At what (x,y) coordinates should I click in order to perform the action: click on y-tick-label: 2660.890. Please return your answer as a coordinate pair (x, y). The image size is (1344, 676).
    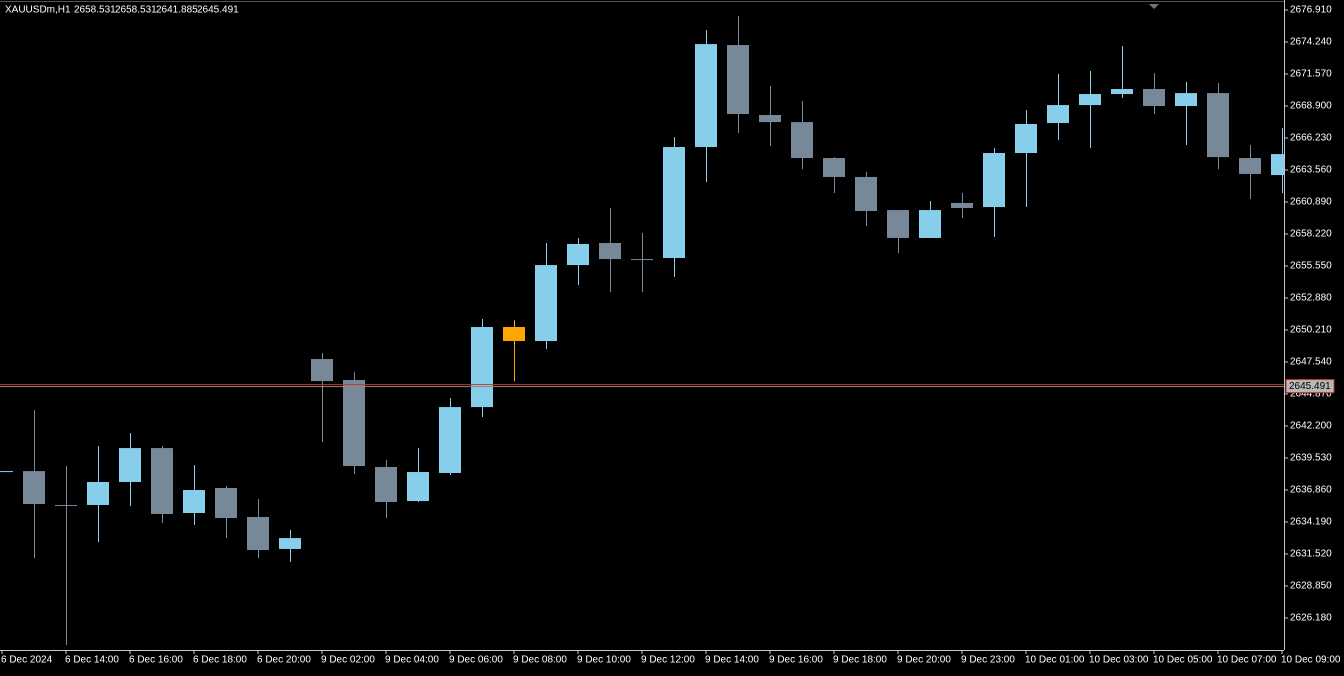
    Looking at the image, I should click on (1311, 202).